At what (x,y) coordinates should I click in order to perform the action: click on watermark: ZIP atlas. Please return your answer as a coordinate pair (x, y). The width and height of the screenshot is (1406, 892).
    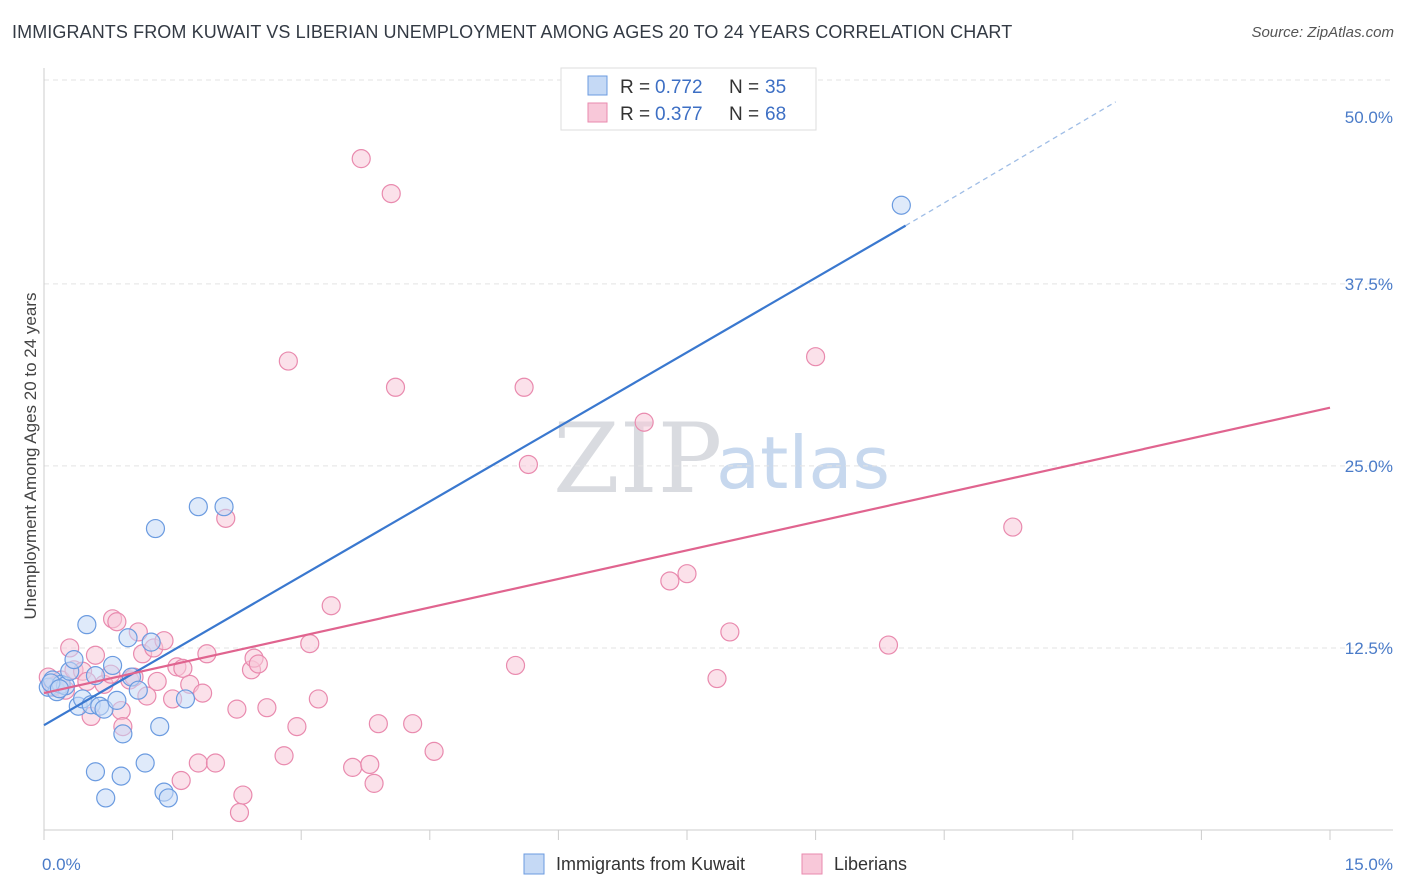
    Looking at the image, I should click on (721, 459).